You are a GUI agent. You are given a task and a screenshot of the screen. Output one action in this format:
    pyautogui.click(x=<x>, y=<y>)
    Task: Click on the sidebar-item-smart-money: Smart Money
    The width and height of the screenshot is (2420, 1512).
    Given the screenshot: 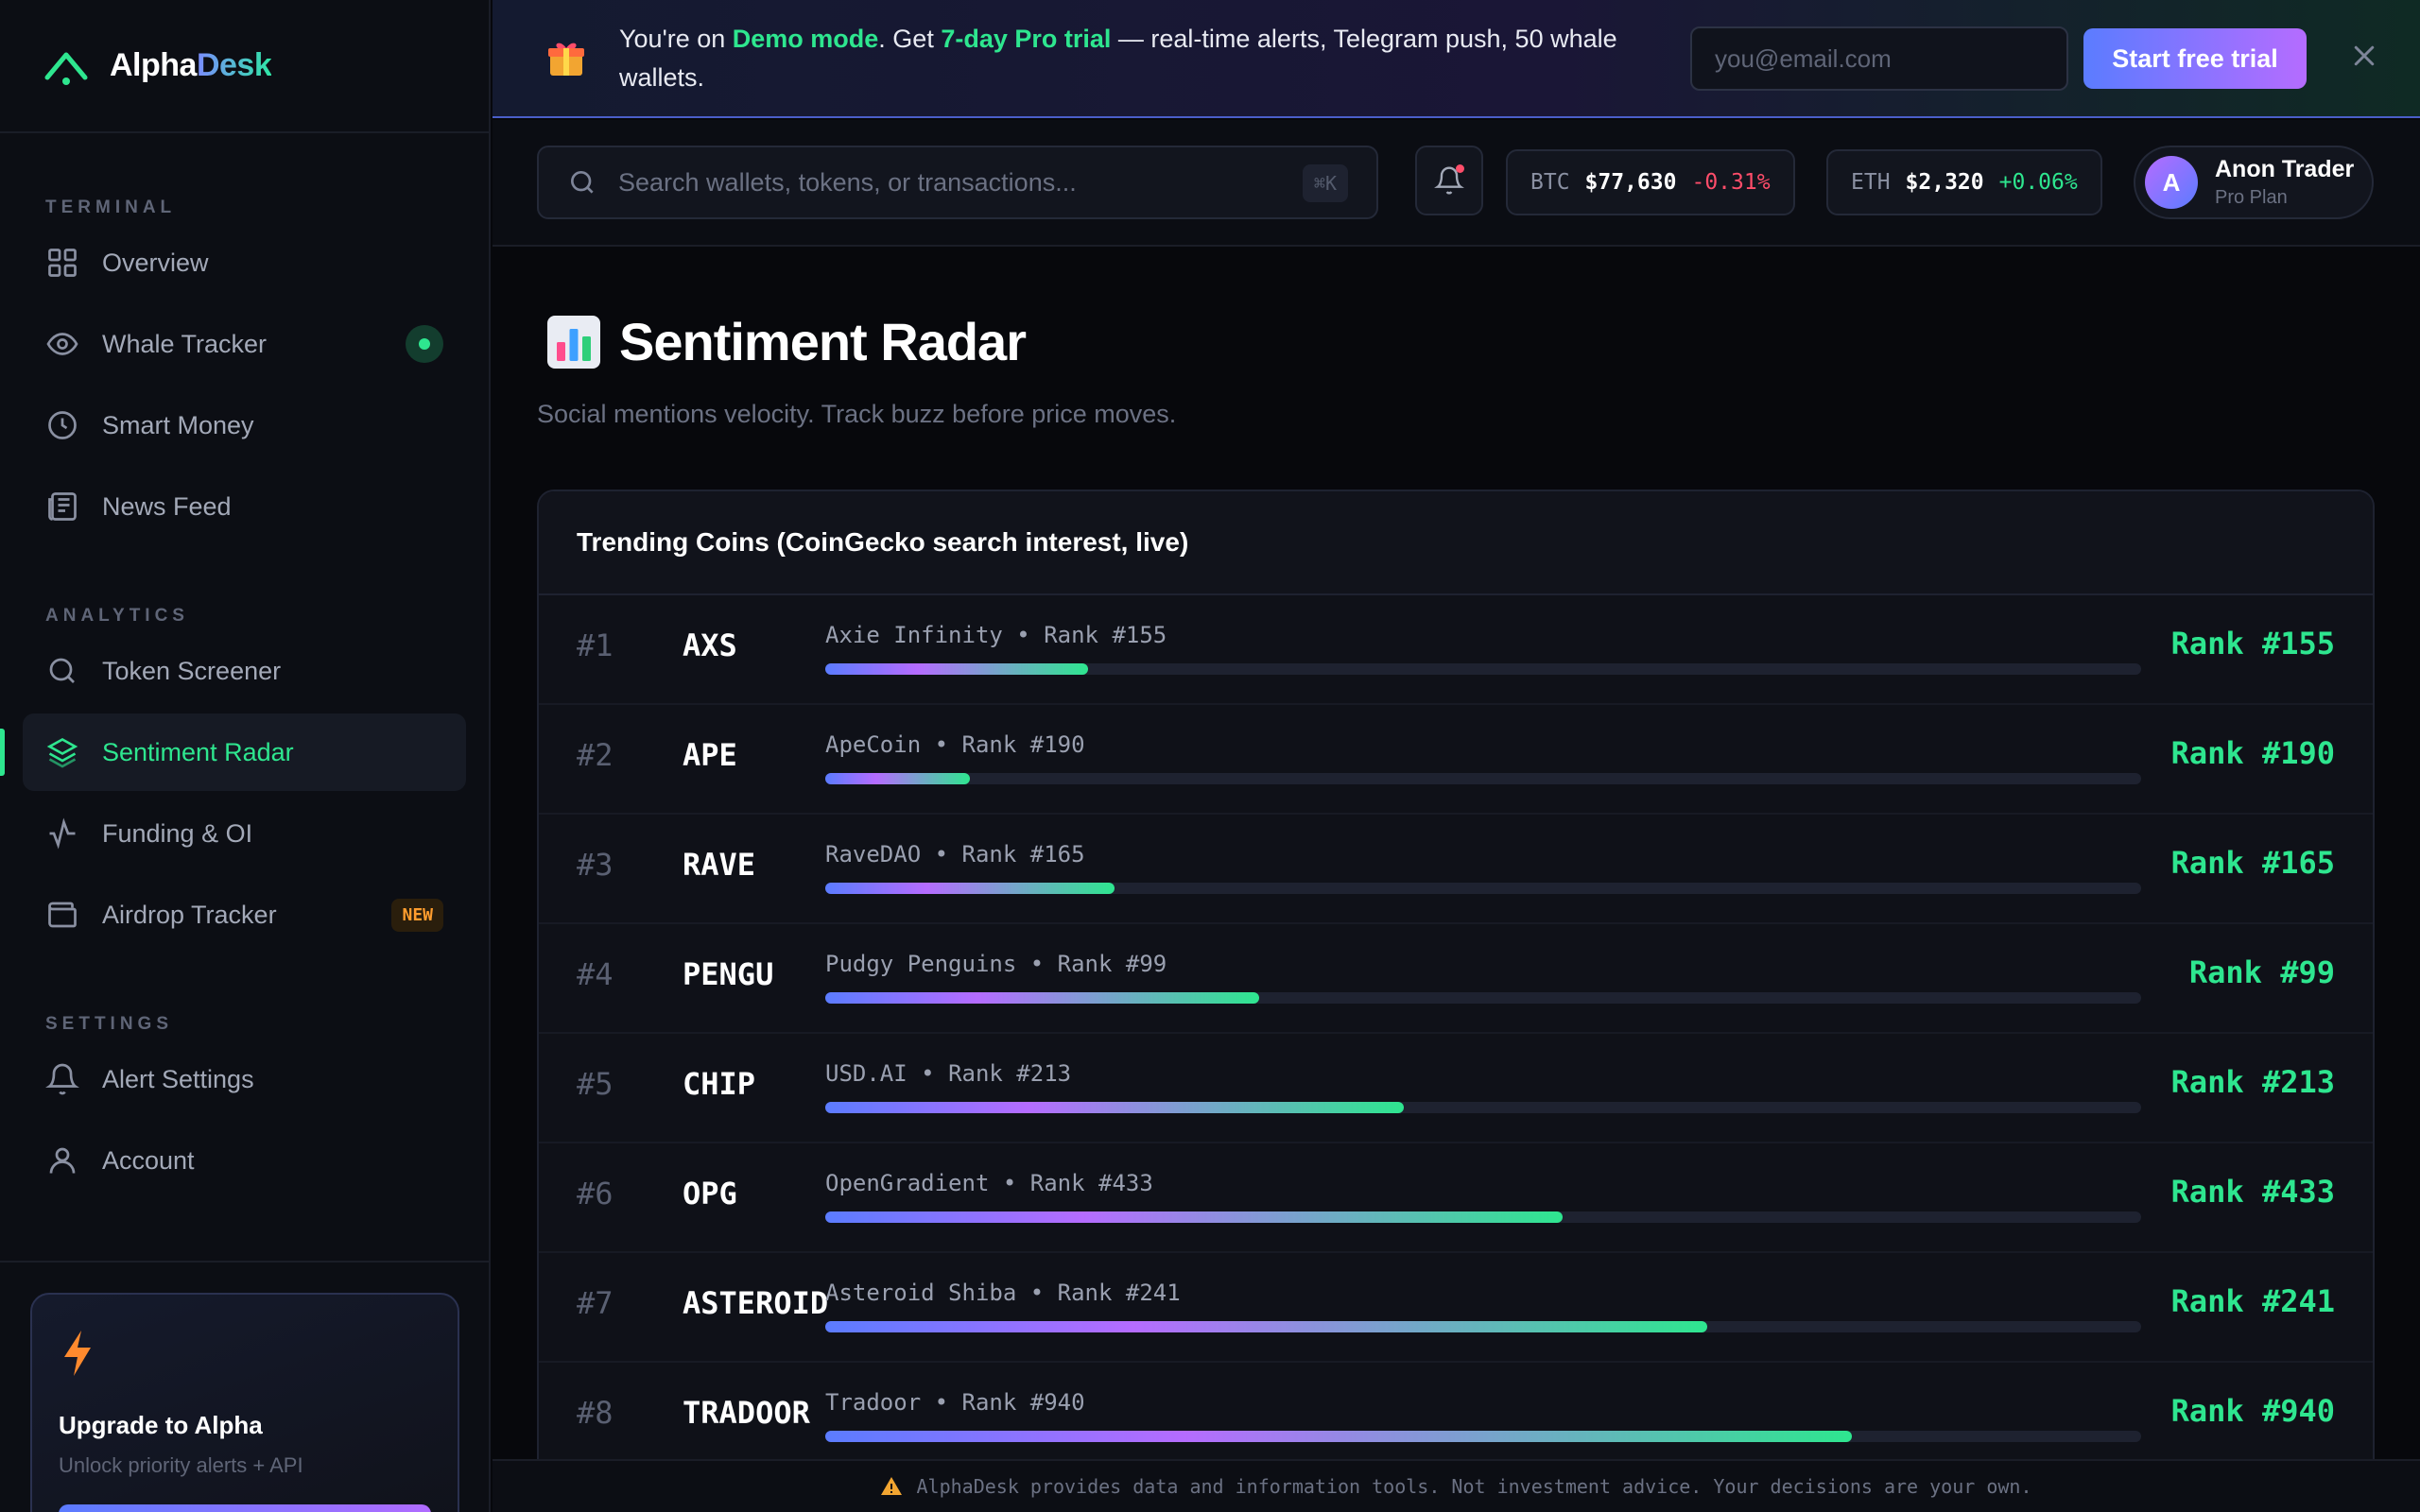 What is the action you would take?
    pyautogui.click(x=245, y=425)
    